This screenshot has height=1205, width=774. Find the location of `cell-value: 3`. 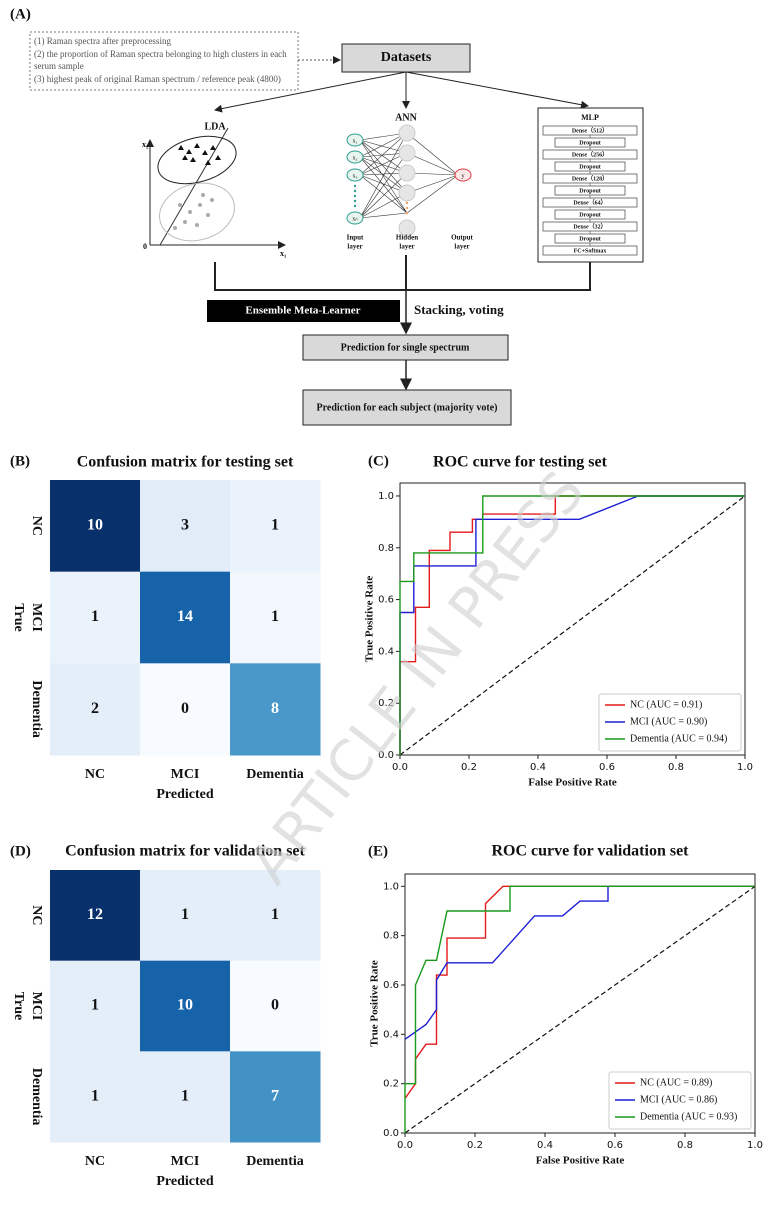

cell-value: 3 is located at coordinates (185, 525).